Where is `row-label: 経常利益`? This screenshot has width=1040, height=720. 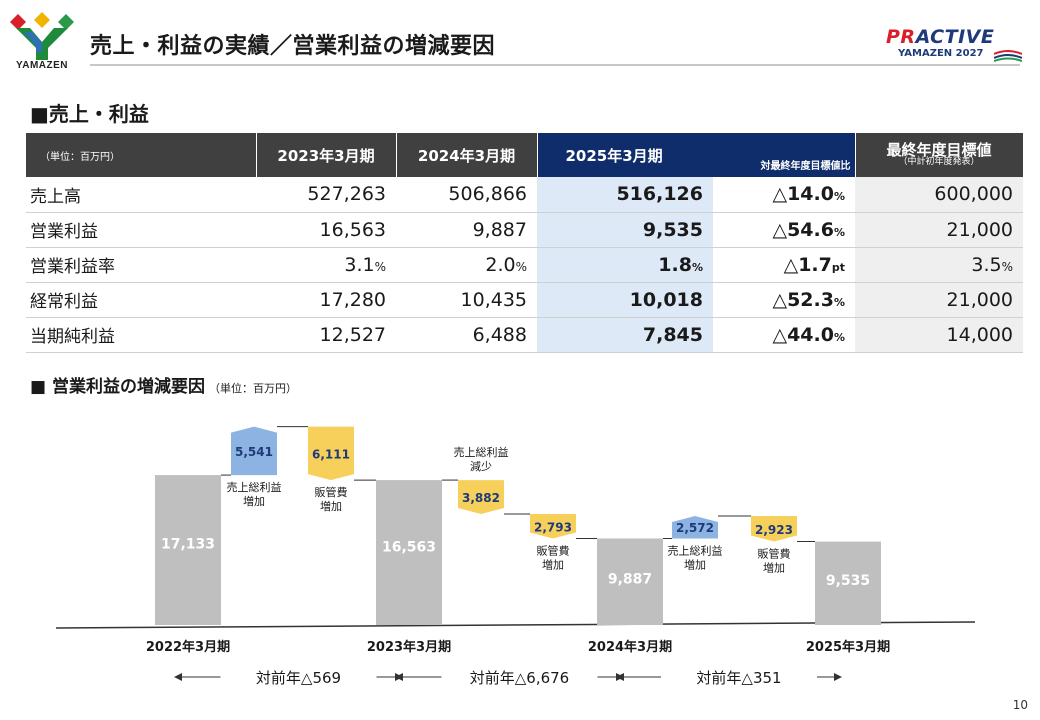 row-label: 経常利益 is located at coordinates (141, 300).